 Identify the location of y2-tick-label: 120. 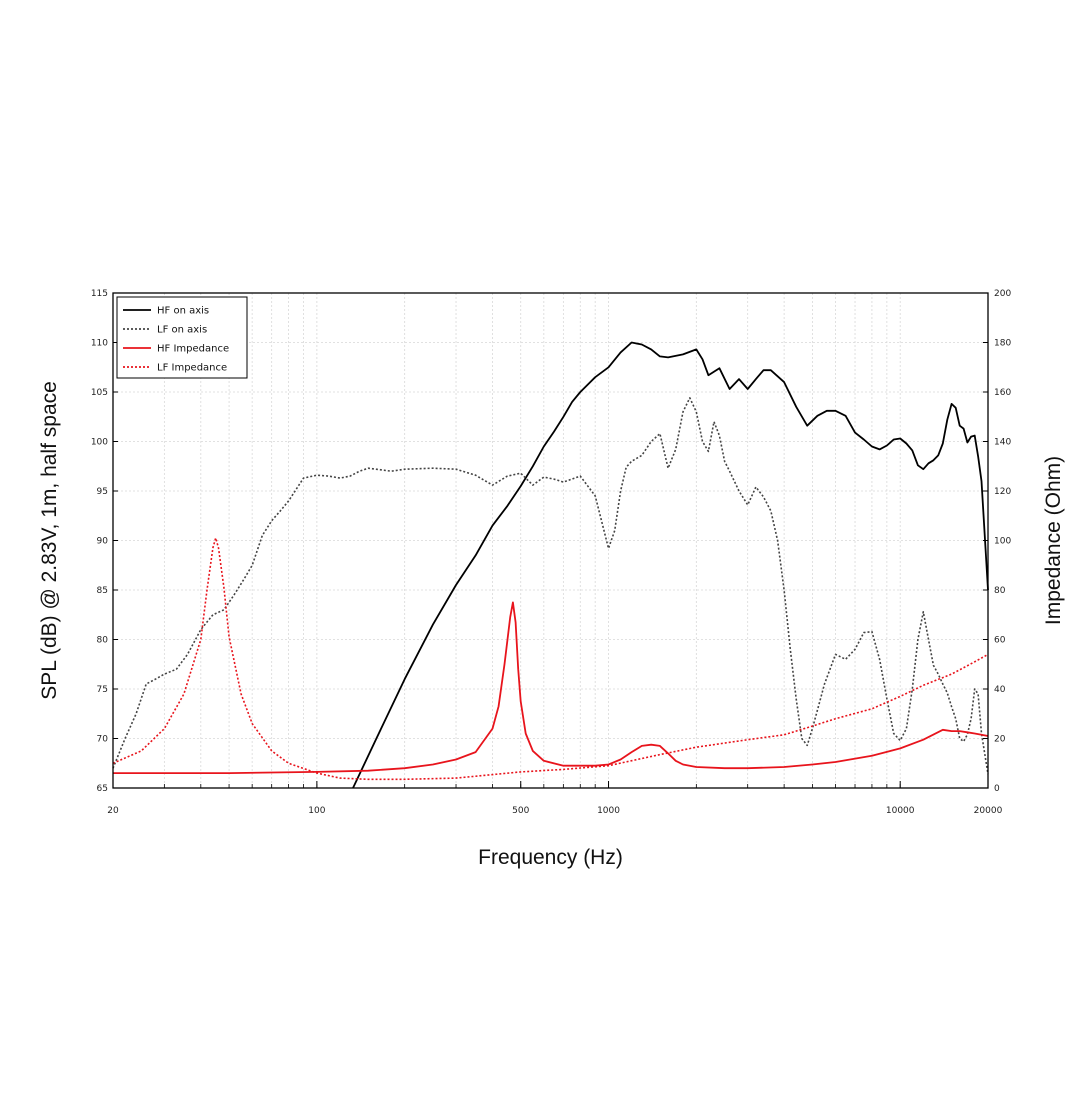
(1002, 492).